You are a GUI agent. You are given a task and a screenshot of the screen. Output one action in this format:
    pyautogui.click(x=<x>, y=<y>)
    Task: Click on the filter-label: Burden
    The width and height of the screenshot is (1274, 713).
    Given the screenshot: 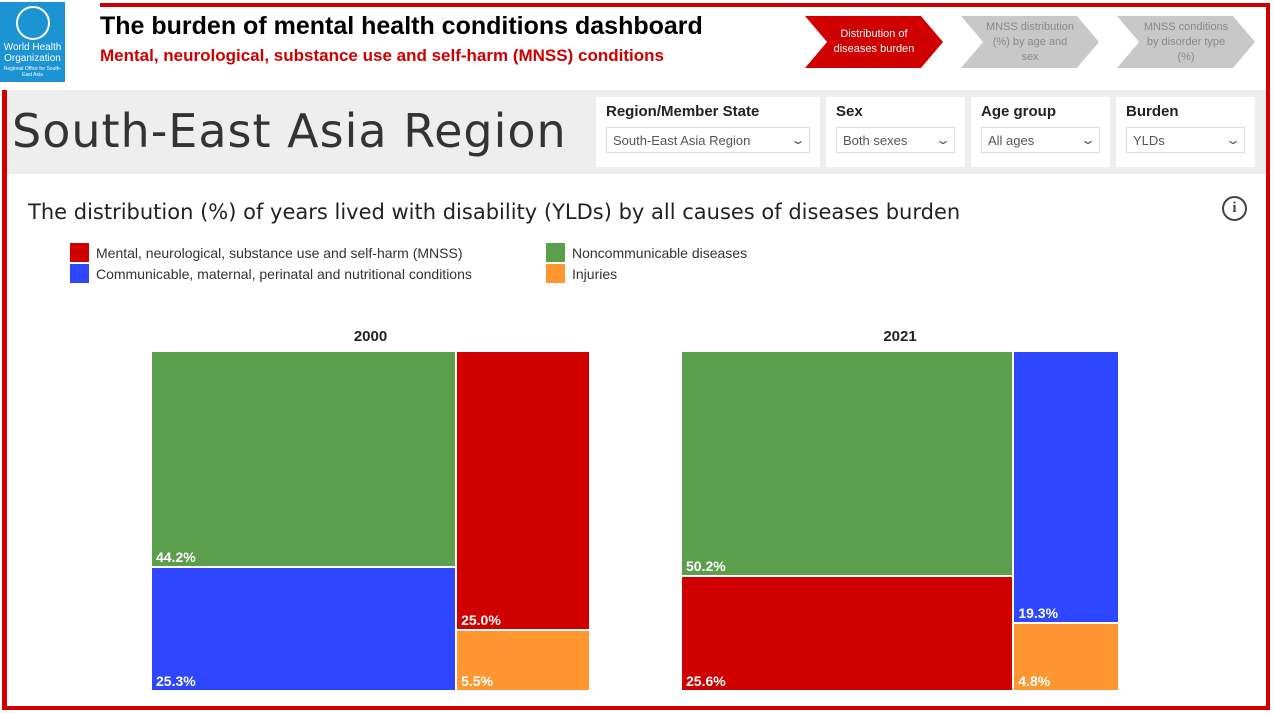 What is the action you would take?
    pyautogui.click(x=1152, y=111)
    